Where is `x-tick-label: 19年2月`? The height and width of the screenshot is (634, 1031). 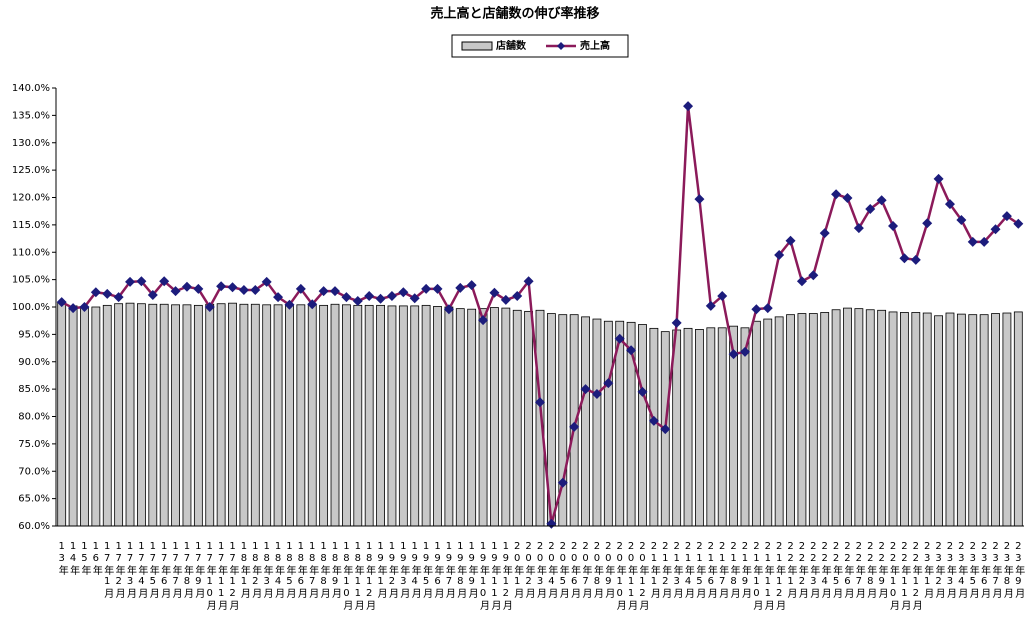 x-tick-label: 19年2月 is located at coordinates (392, 570).